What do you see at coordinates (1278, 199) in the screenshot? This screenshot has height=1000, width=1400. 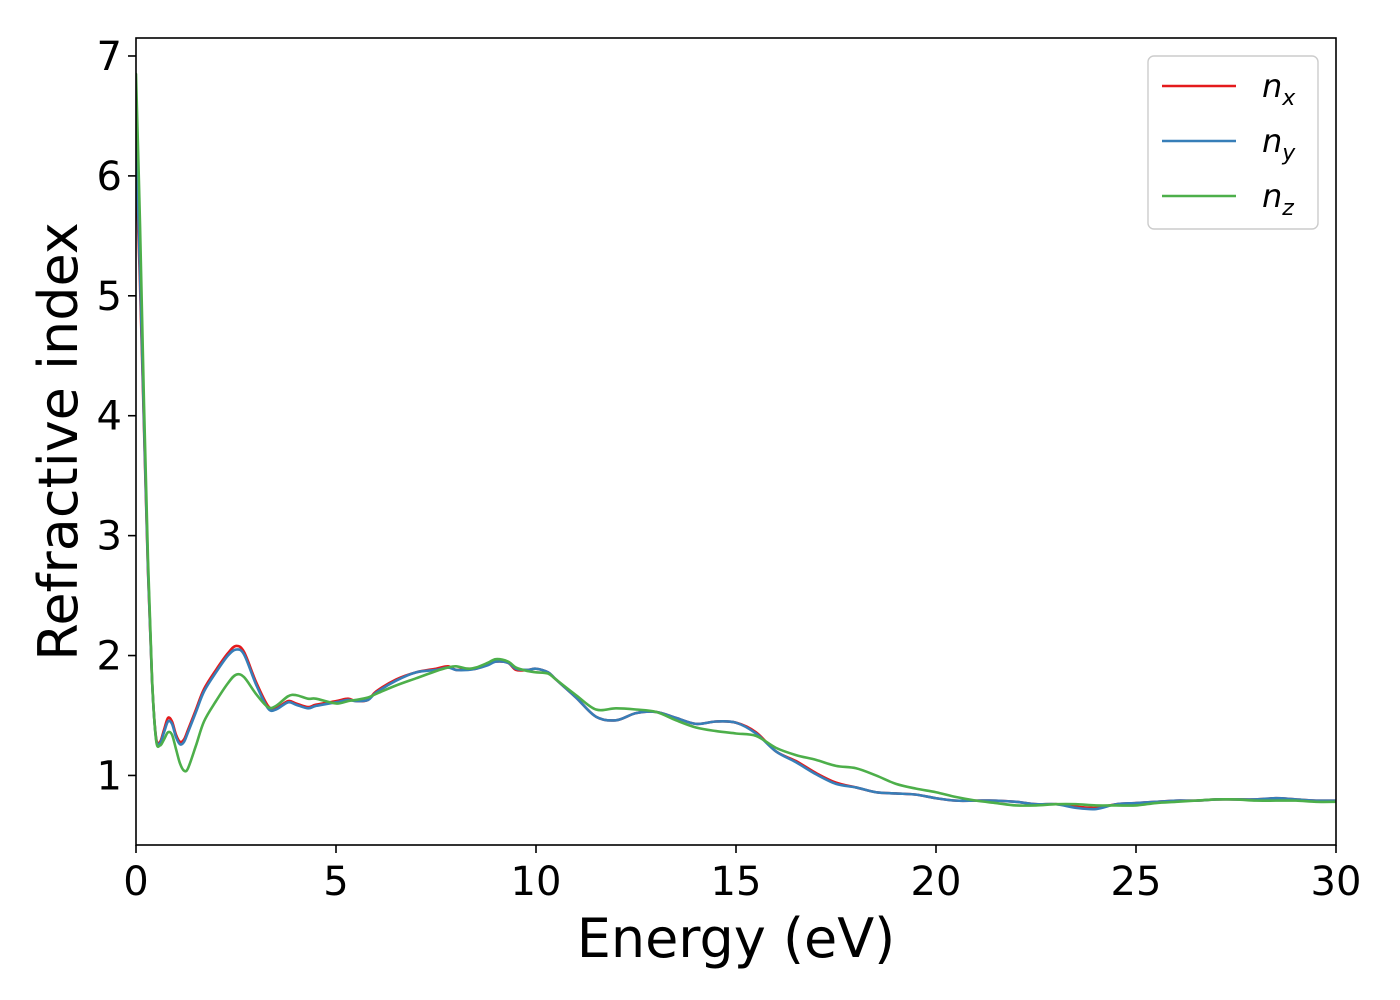 I see `legend-label-nz: nz` at bounding box center [1278, 199].